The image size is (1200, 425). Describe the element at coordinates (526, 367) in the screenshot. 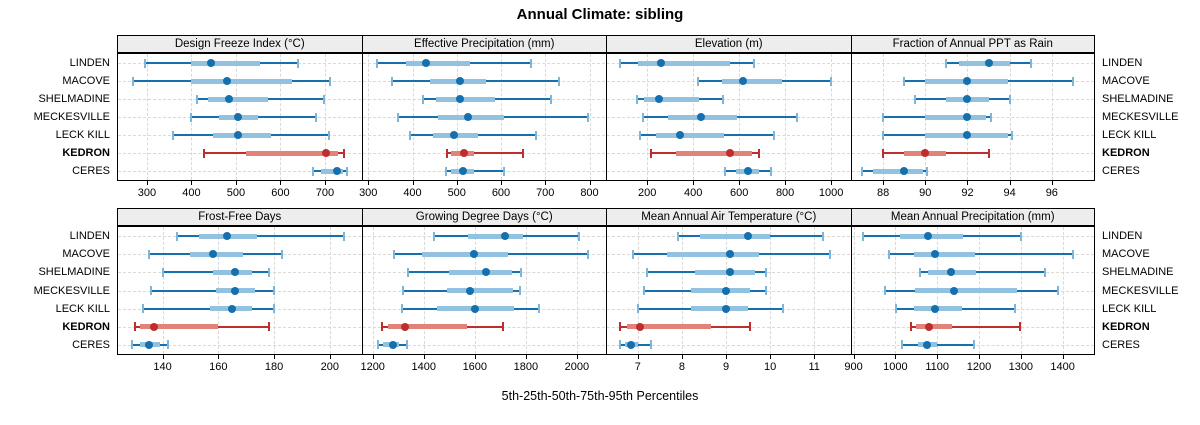

I see `axis-tick-label: 1800` at that location.